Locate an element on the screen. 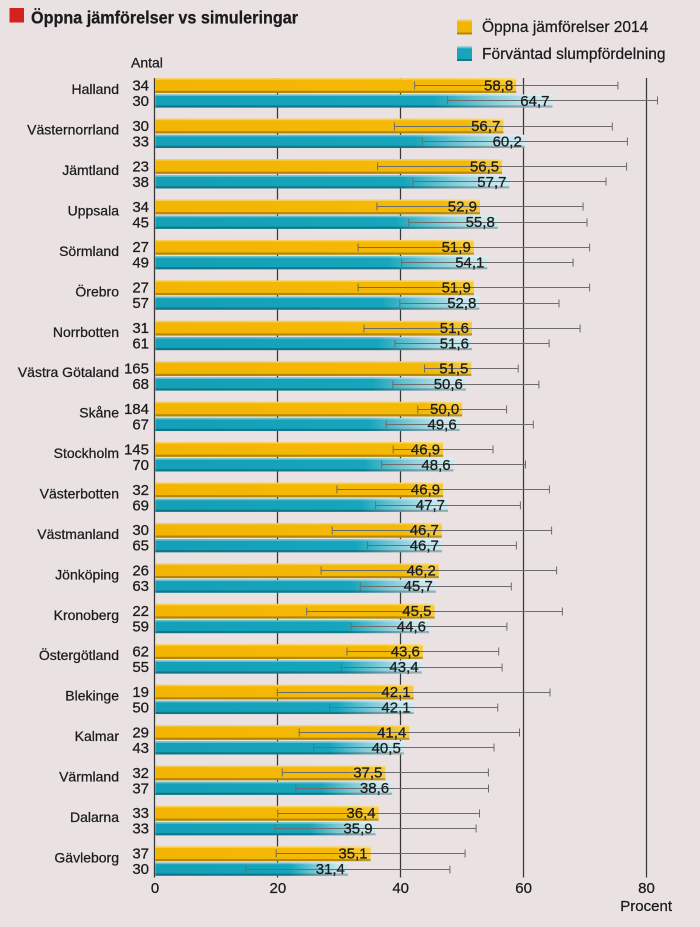  svg-text: 38,6 is located at coordinates (374, 788).